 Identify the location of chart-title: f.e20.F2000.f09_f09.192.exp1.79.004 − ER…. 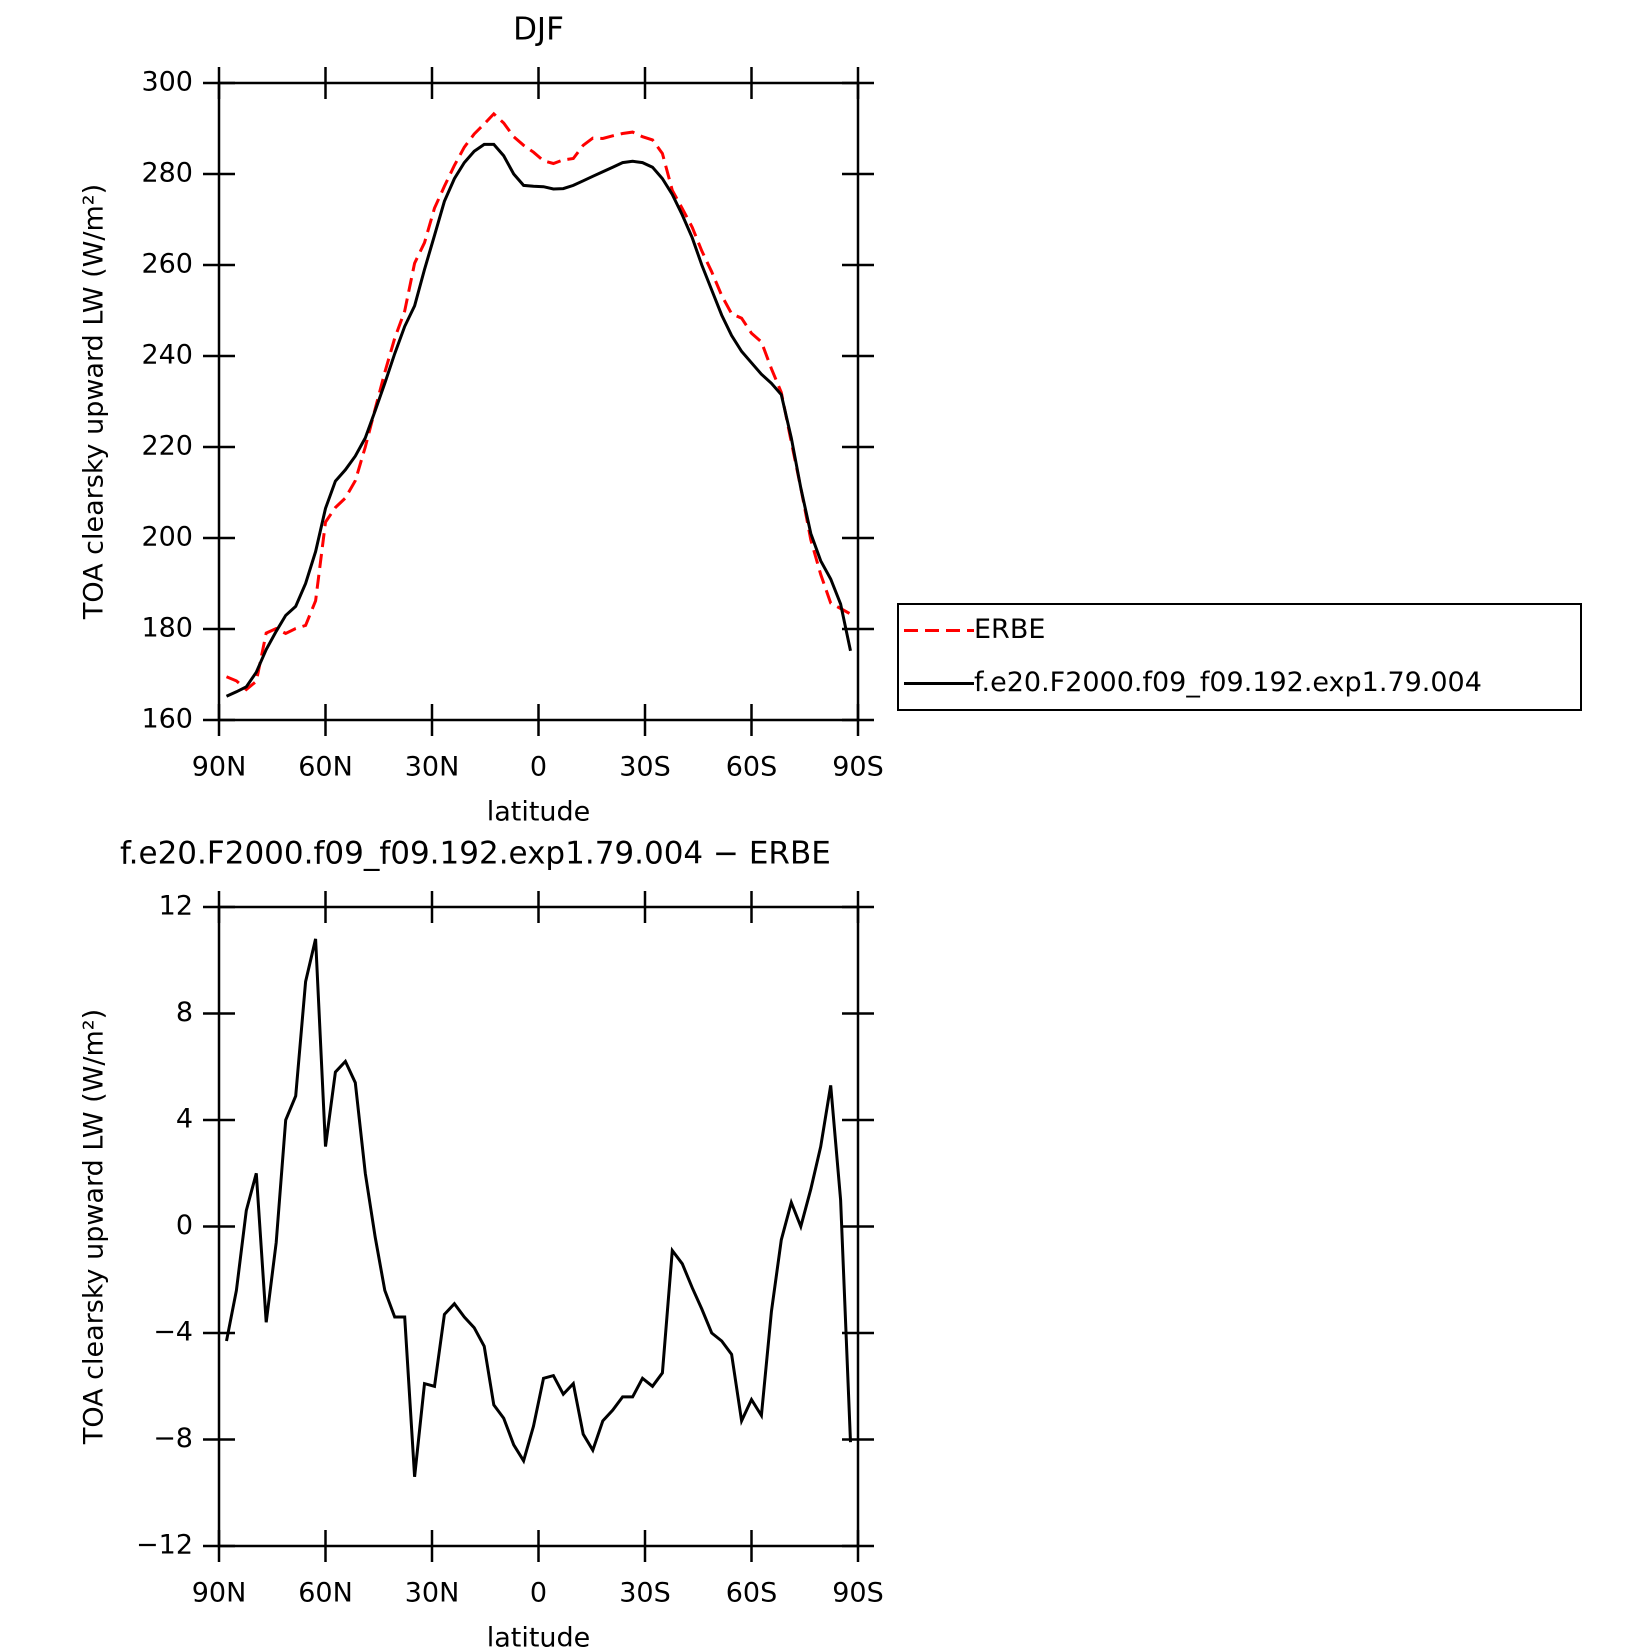
(475, 854).